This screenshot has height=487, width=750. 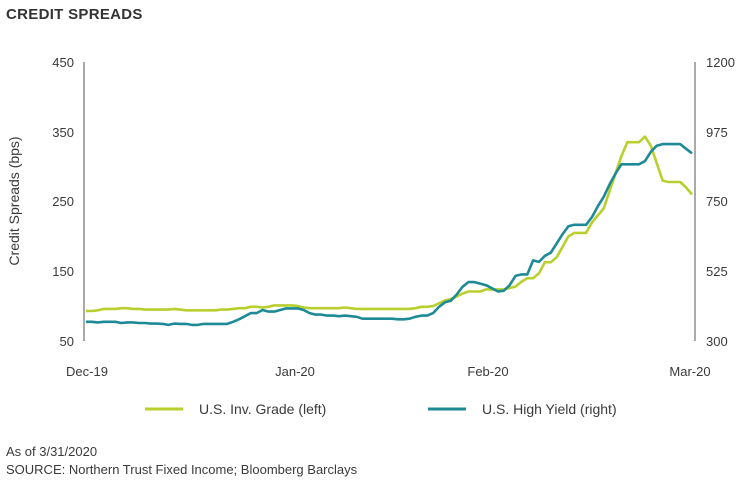 What do you see at coordinates (295, 371) in the screenshot?
I see `x-tick-jan-20: Jan-20` at bounding box center [295, 371].